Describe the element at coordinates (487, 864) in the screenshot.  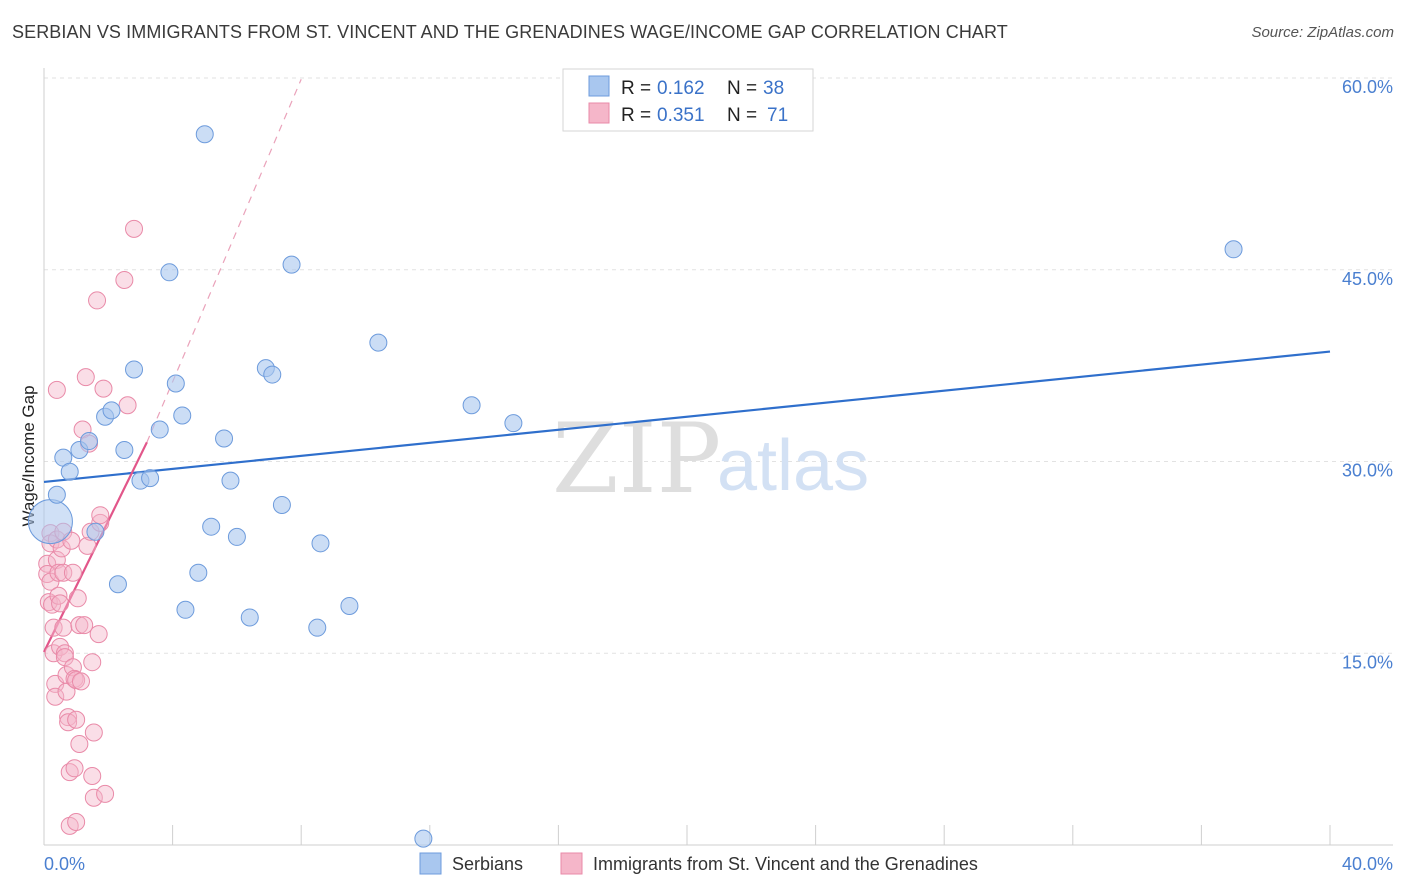
I see `series-legend-serbians: Serbians` at that location.